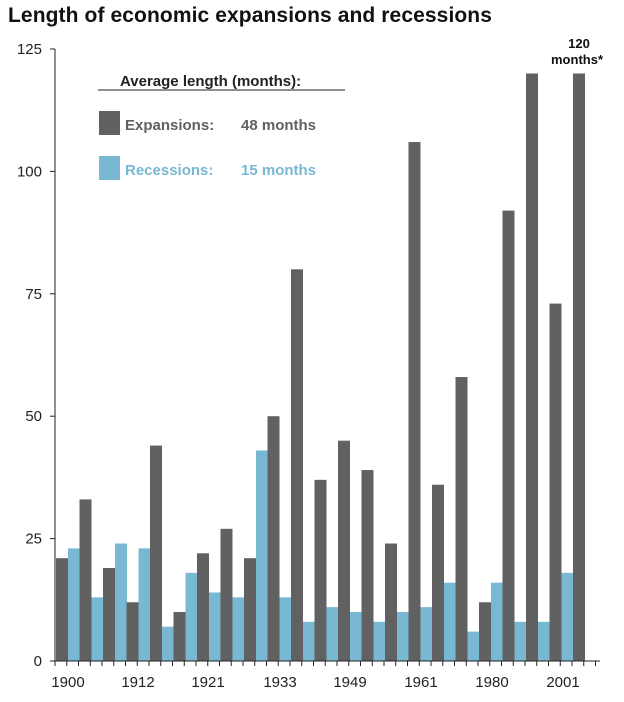 The image size is (624, 702). What do you see at coordinates (33, 294) in the screenshot?
I see `y-tick-label: 75` at bounding box center [33, 294].